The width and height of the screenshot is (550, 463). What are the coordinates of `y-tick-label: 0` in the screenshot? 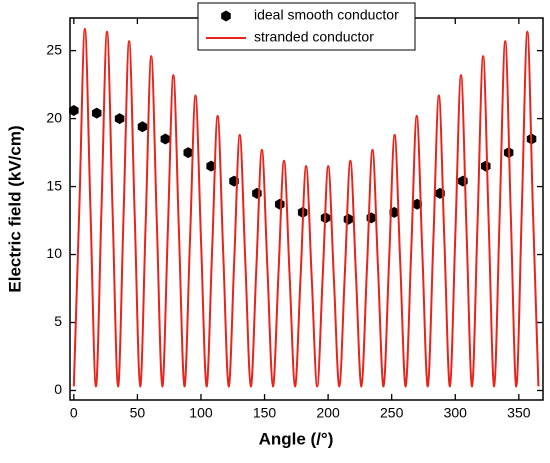 It's located at (58, 389).